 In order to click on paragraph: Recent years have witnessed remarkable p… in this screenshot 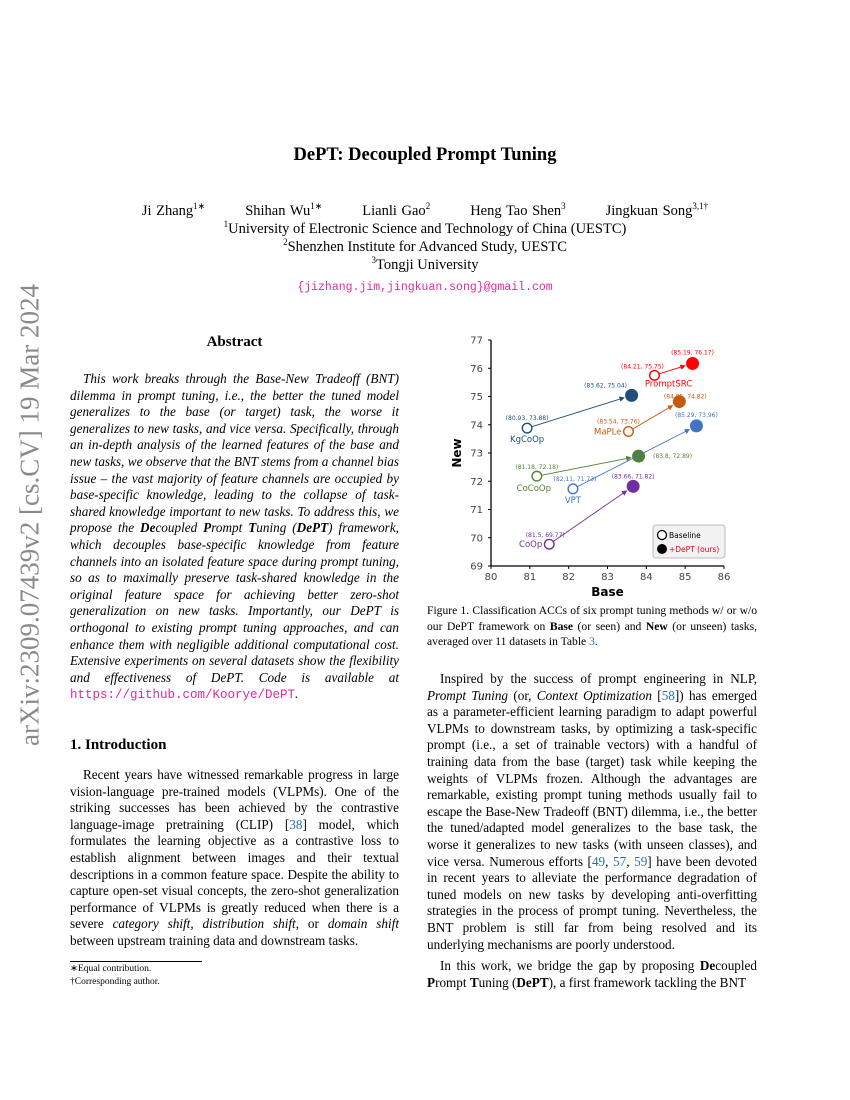, I will do `click(234, 858)`.